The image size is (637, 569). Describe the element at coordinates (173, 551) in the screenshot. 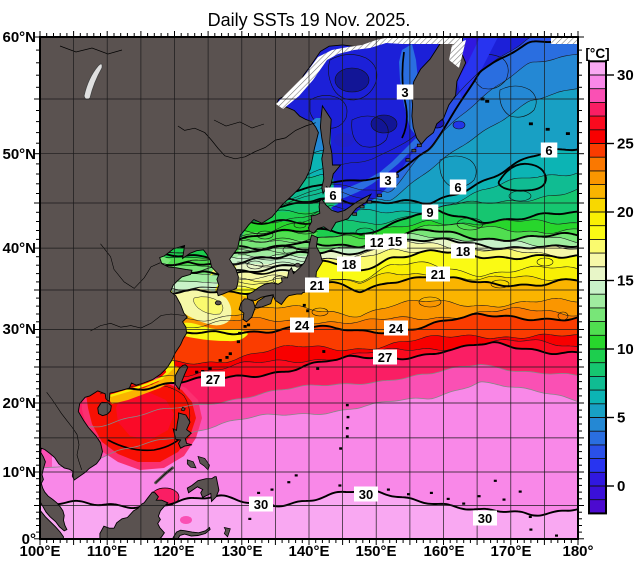

I see `svg-text: 120°E` at that location.